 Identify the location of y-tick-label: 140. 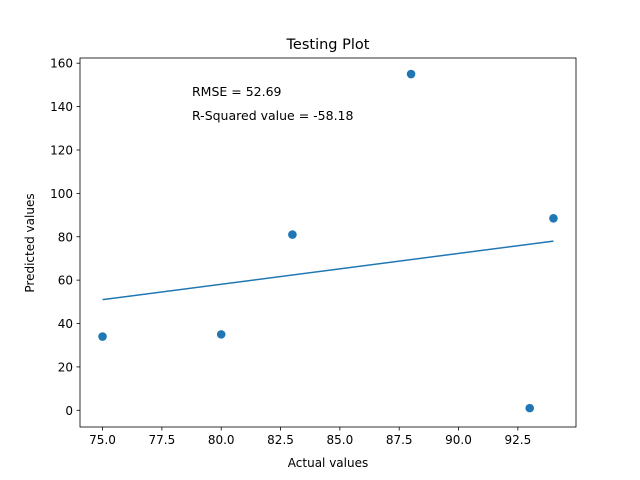
(61, 107).